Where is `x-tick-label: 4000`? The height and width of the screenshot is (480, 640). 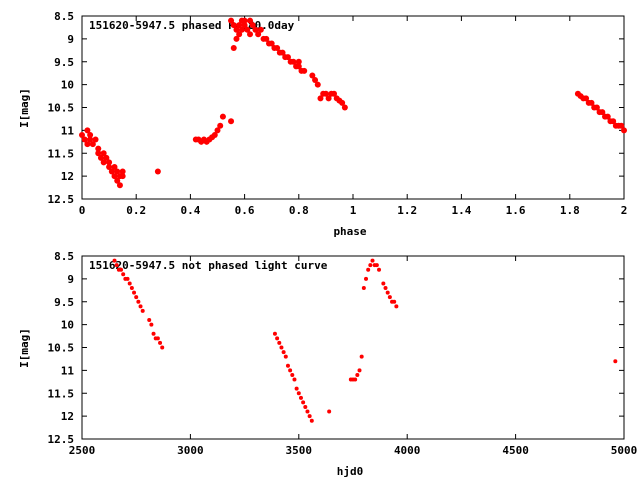
x-tick-label: 4000 is located at coordinates (407, 450).